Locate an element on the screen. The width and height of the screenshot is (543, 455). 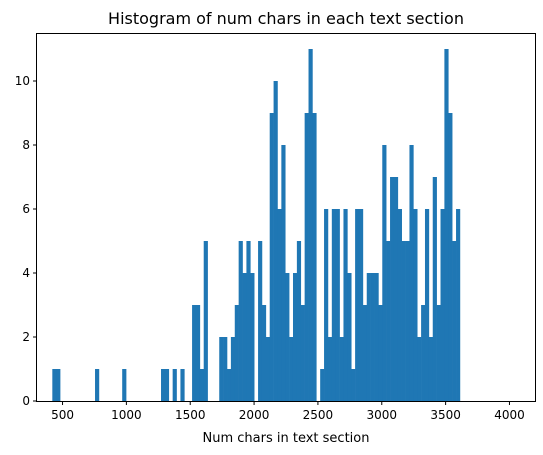
y-axis-ticks: 0 2 4 6 8 10 is located at coordinates (26, 241).